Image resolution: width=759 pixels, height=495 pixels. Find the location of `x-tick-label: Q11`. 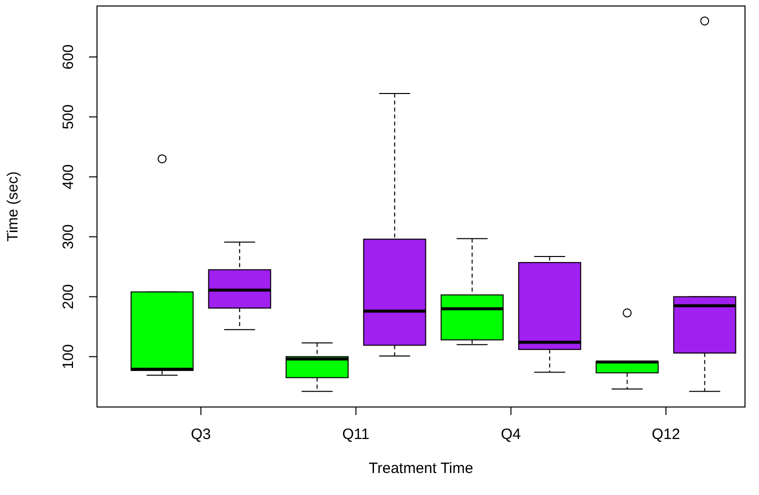

x-tick-label: Q11 is located at coordinates (356, 434).